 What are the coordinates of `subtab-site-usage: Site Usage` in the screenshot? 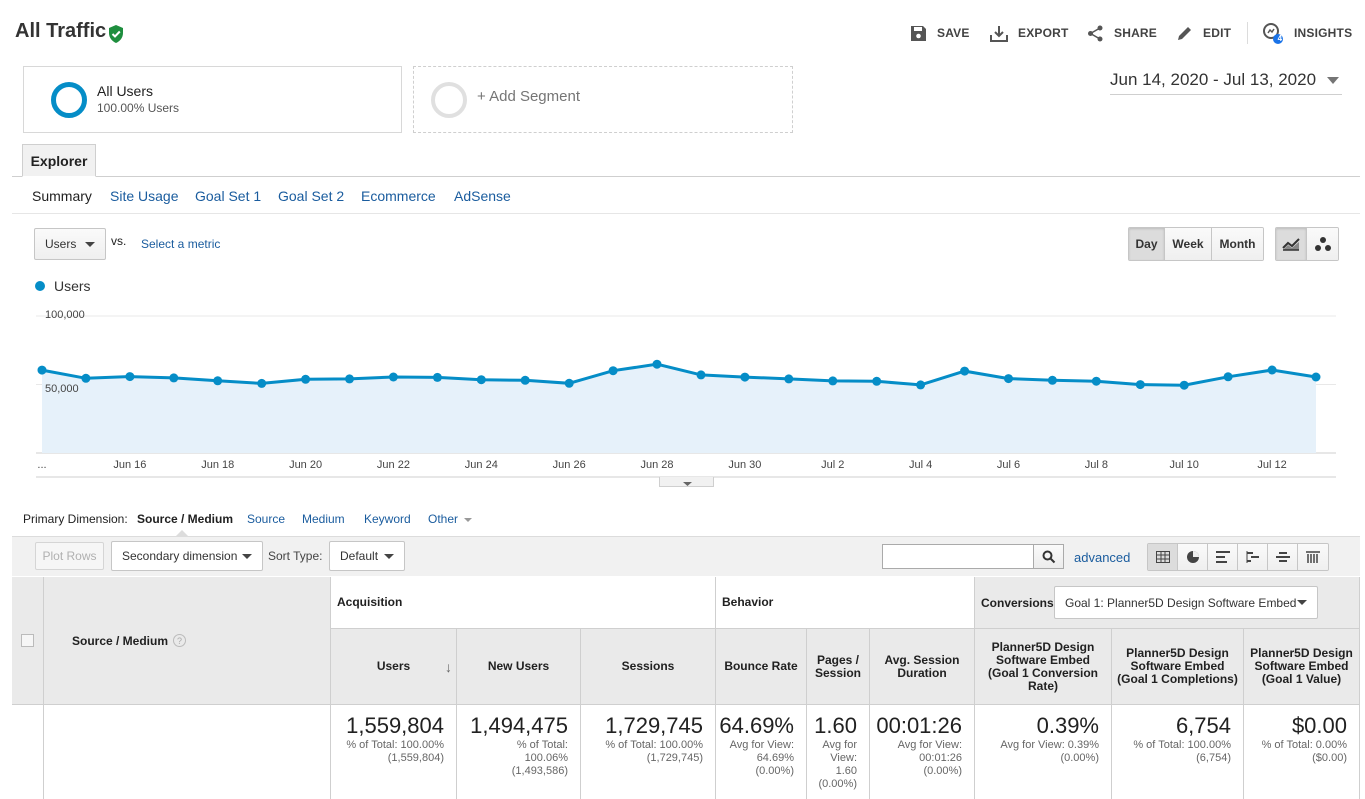 It's located at (144, 196).